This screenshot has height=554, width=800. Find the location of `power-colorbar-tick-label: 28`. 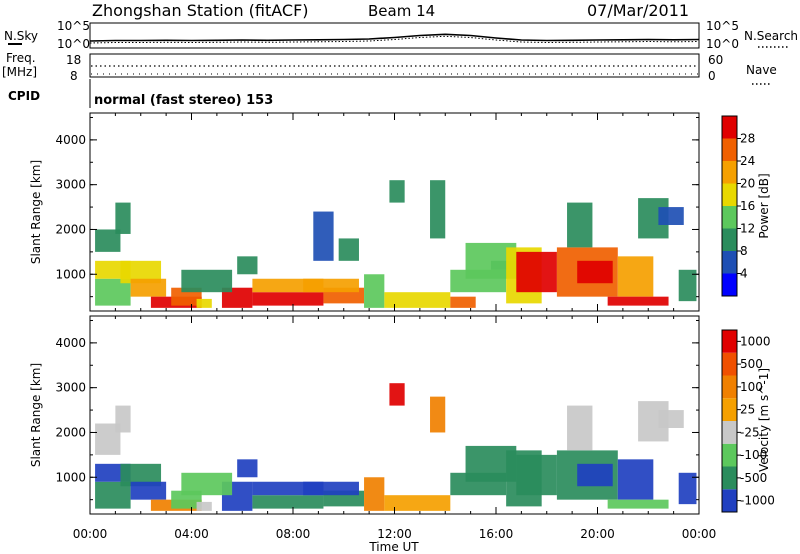

power-colorbar-tick-label: 28 is located at coordinates (747, 139).